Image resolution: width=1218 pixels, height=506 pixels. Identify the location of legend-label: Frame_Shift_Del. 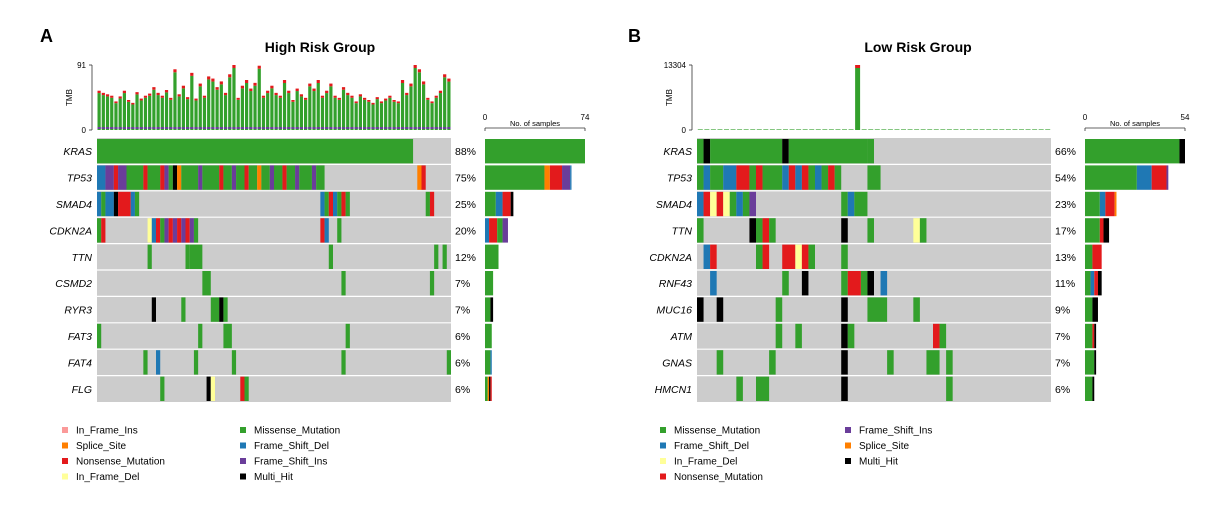
(711, 446).